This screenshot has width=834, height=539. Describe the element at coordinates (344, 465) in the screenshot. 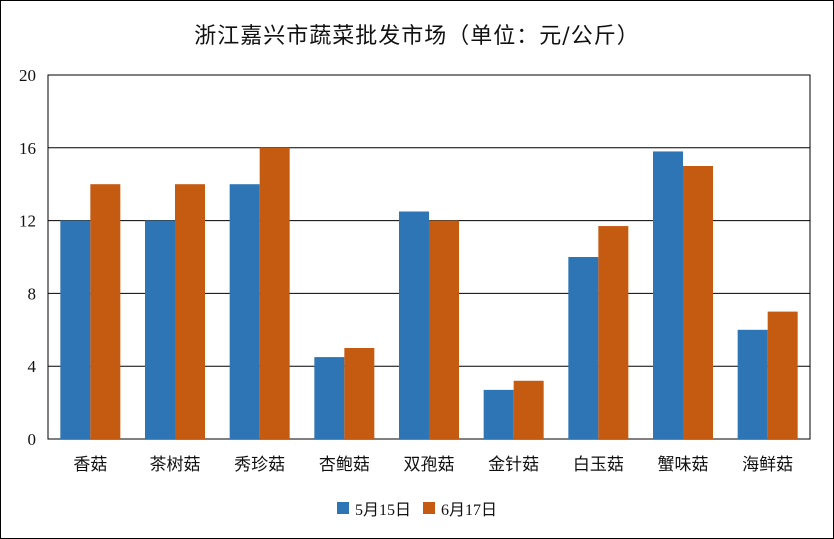

I see `x-tick-label: 杏鲍菇` at that location.